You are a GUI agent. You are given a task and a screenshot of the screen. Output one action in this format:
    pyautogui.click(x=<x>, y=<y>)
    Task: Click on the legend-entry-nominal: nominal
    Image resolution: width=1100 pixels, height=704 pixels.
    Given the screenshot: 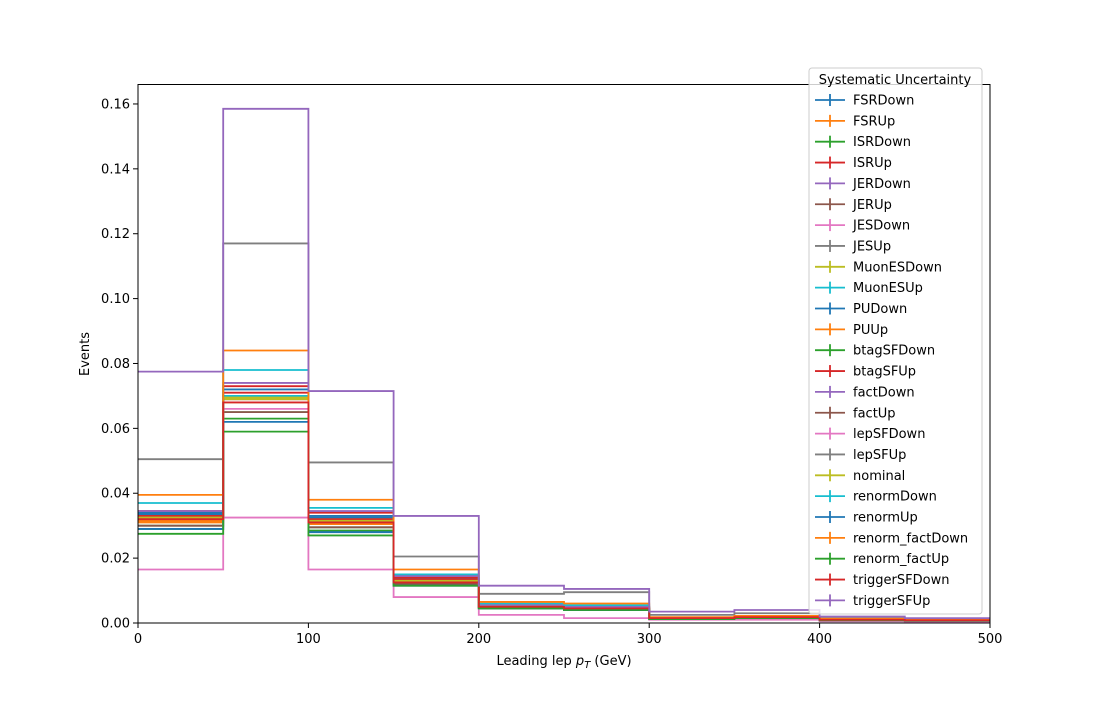 What is the action you would take?
    pyautogui.click(x=860, y=476)
    